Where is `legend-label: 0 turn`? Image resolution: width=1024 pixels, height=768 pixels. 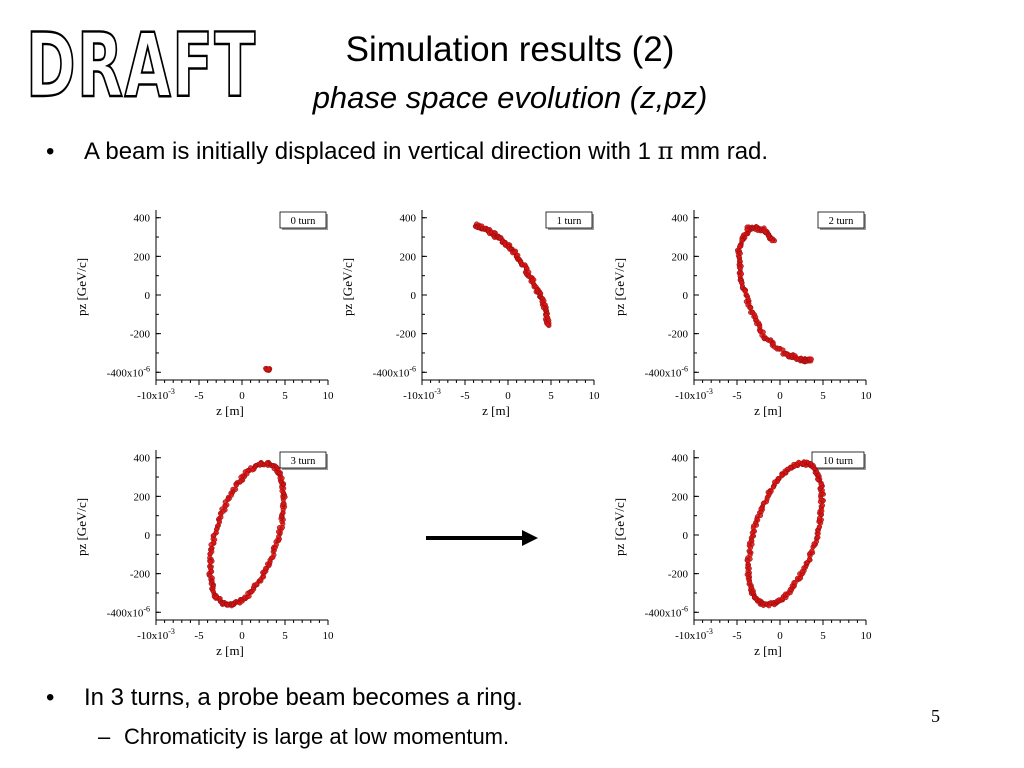
legend-label: 0 turn is located at coordinates (304, 221).